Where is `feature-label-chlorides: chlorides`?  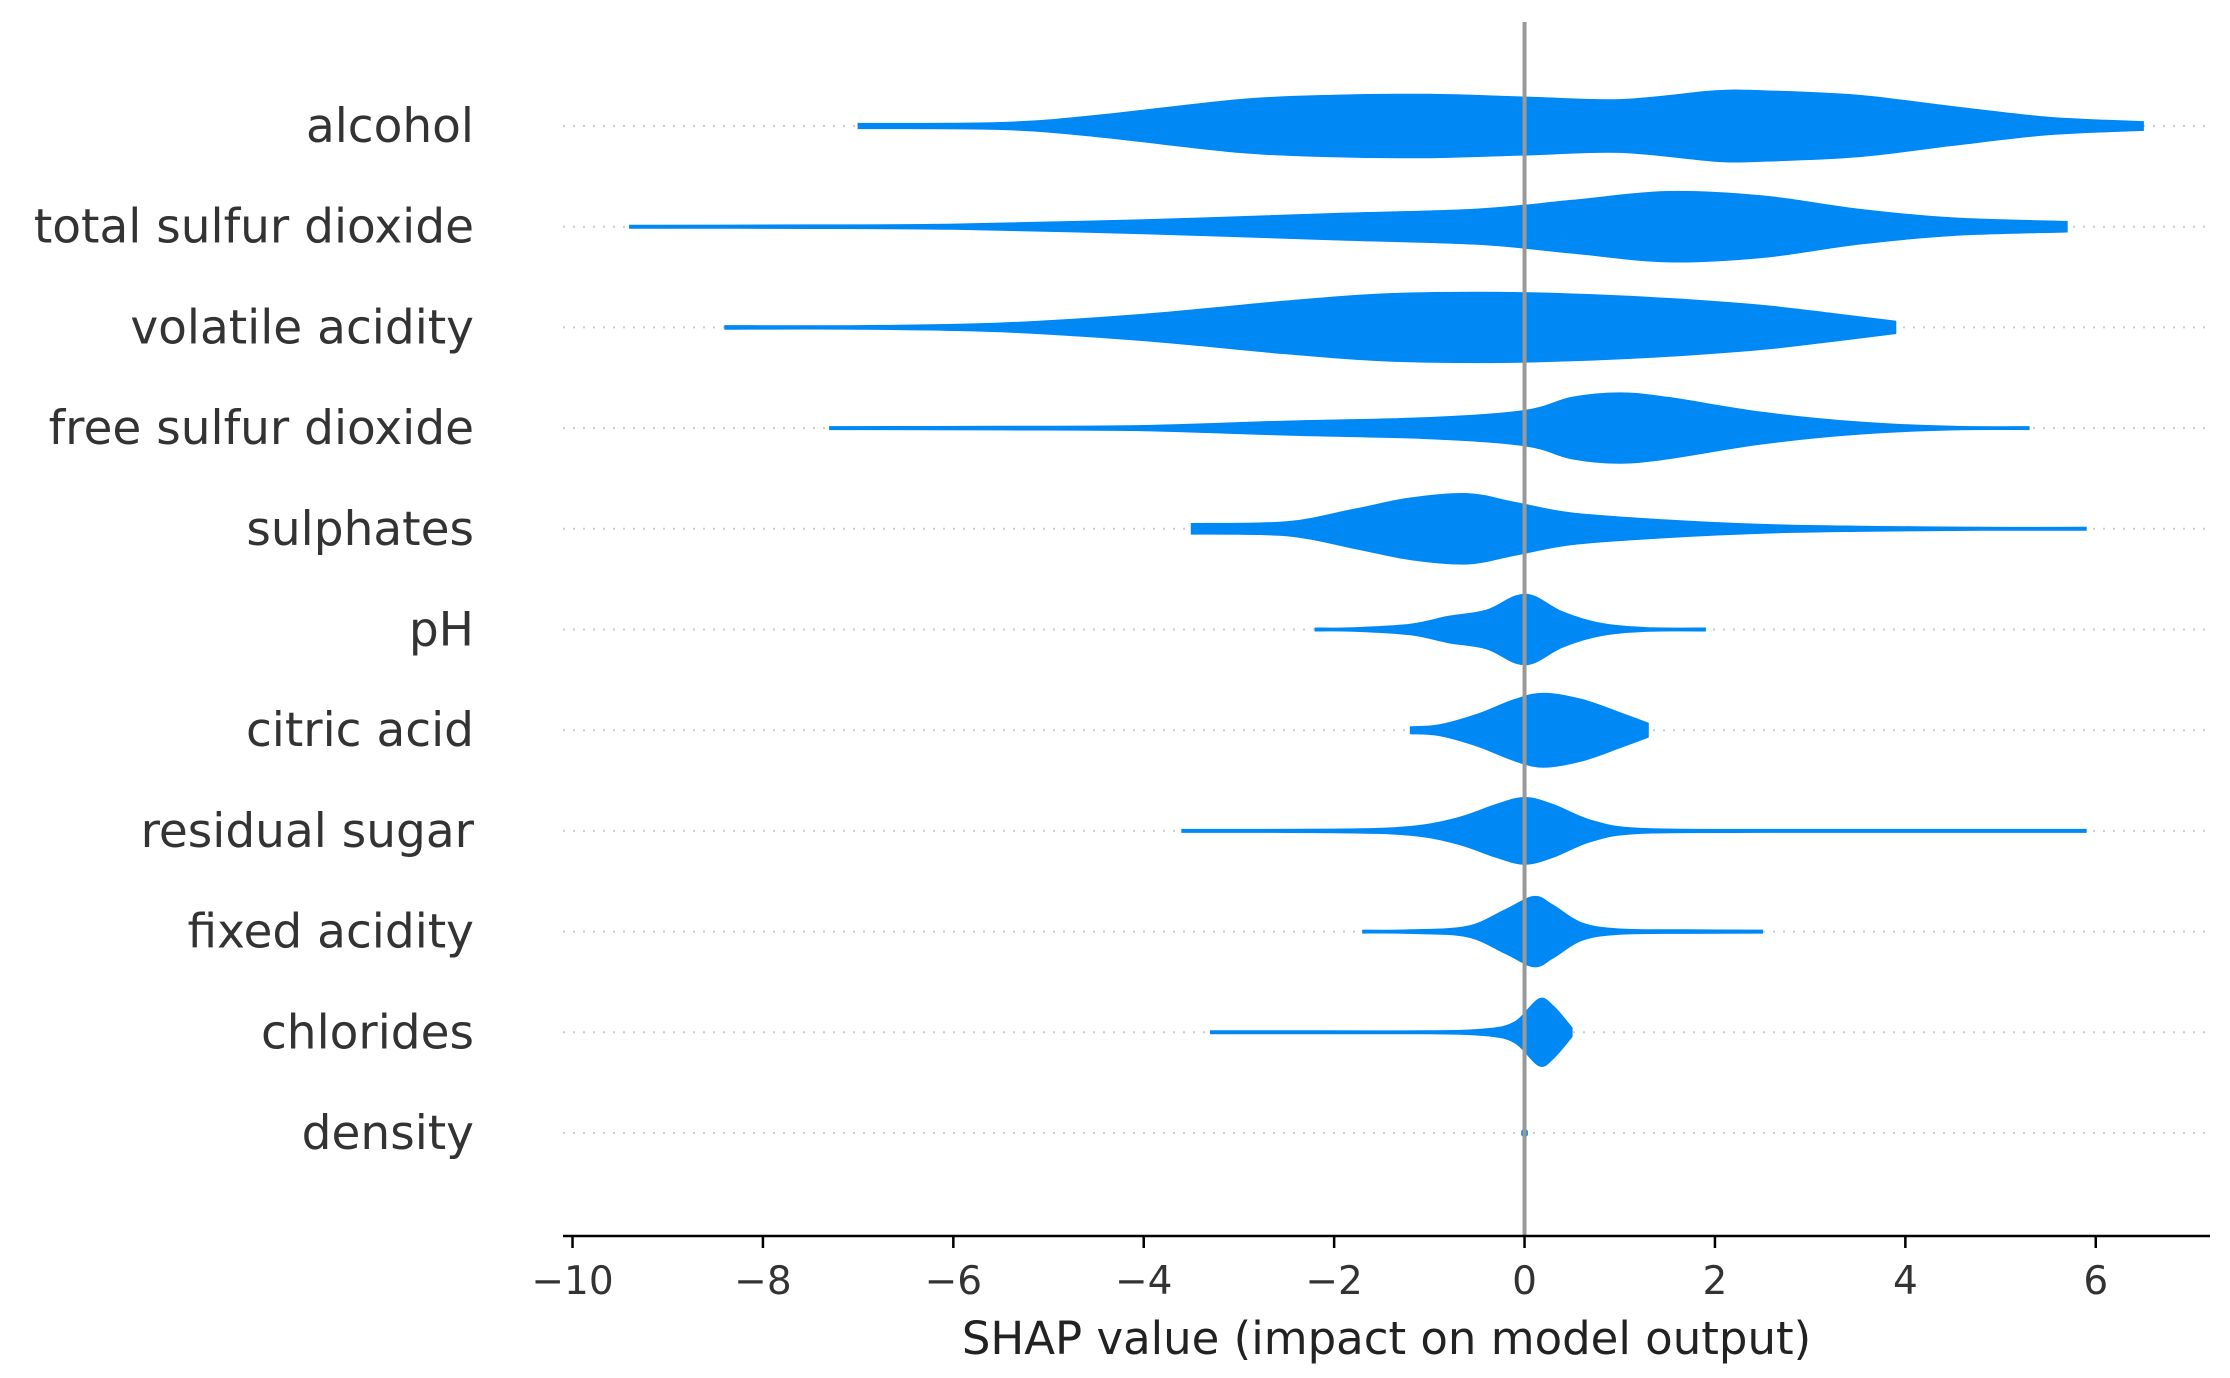
feature-label-chlorides: chlorides is located at coordinates (367, 1032).